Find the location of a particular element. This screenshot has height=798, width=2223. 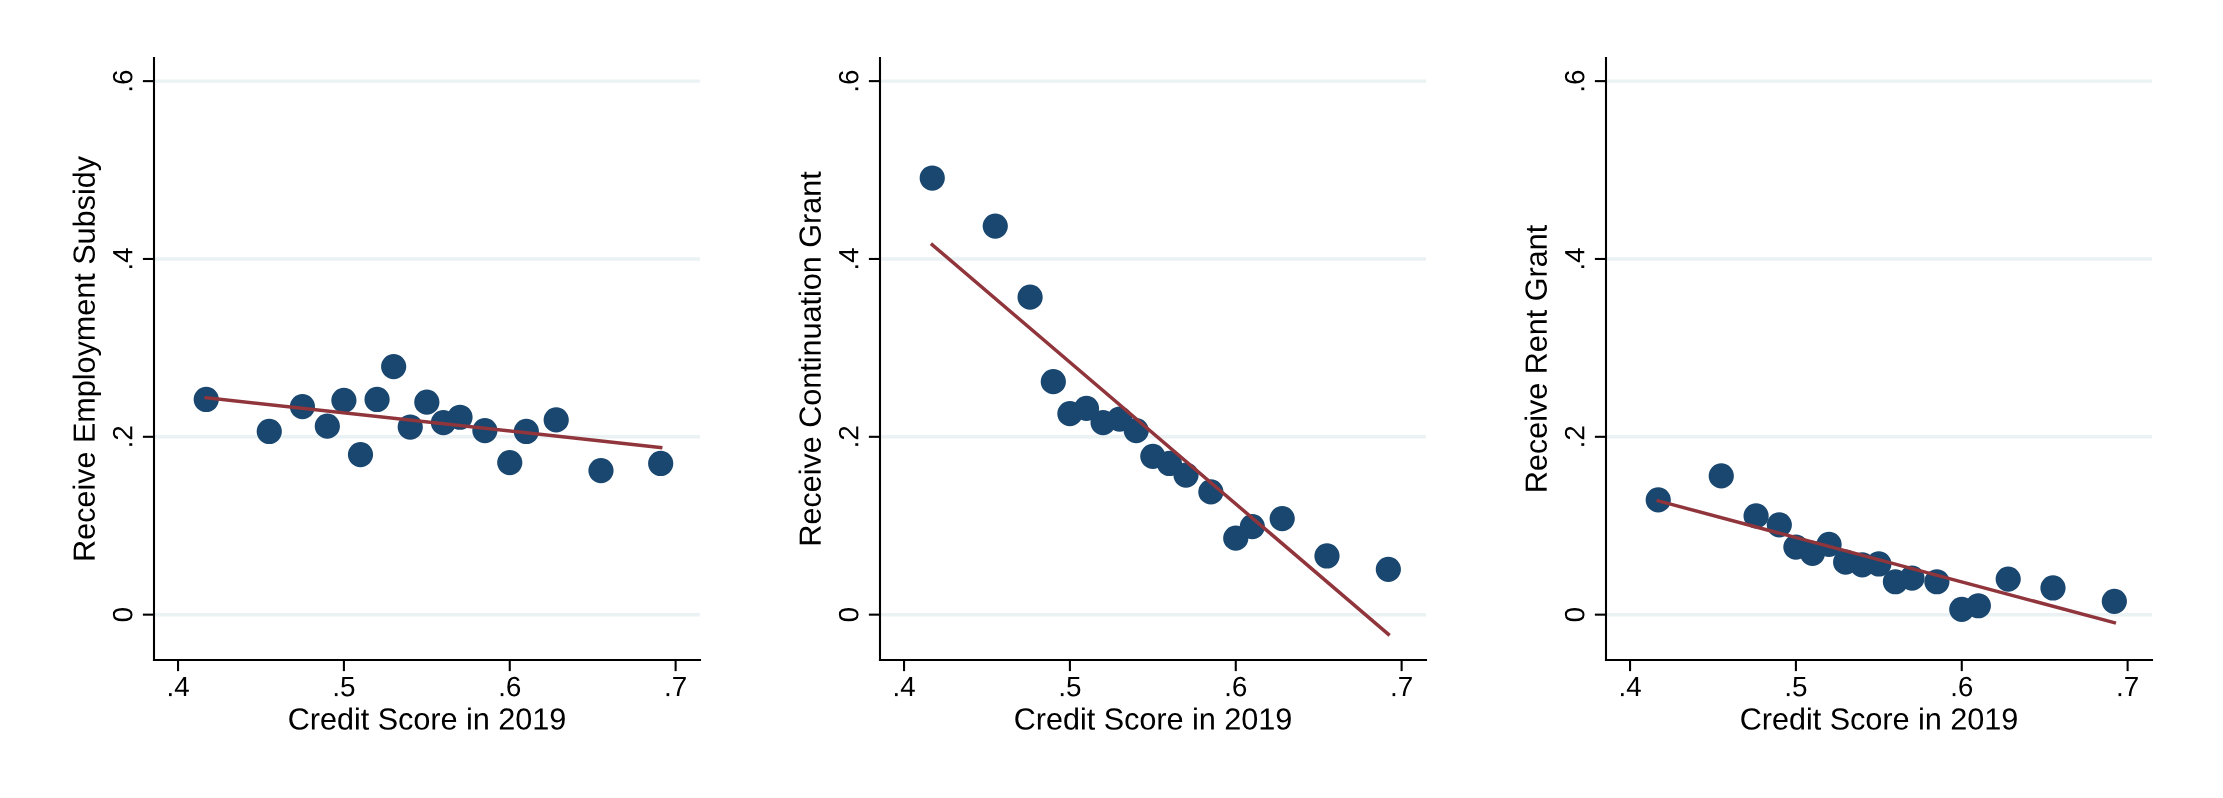

y-axis-title: Receive Employment Subsidy is located at coordinates (87, 358).